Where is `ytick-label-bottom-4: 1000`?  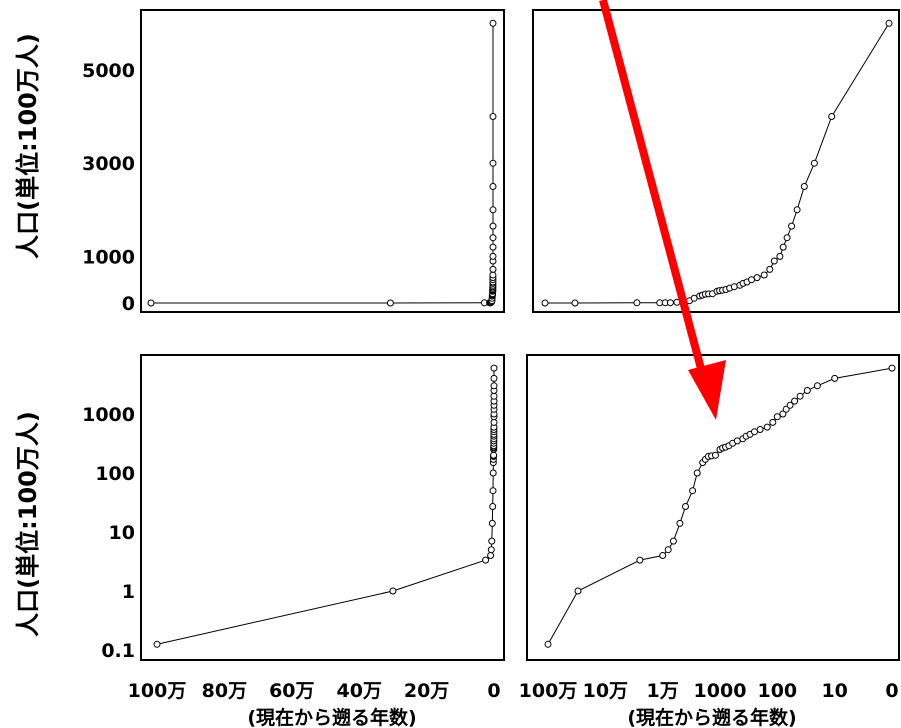
ytick-label-bottom-4: 1000 is located at coordinates (108, 415).